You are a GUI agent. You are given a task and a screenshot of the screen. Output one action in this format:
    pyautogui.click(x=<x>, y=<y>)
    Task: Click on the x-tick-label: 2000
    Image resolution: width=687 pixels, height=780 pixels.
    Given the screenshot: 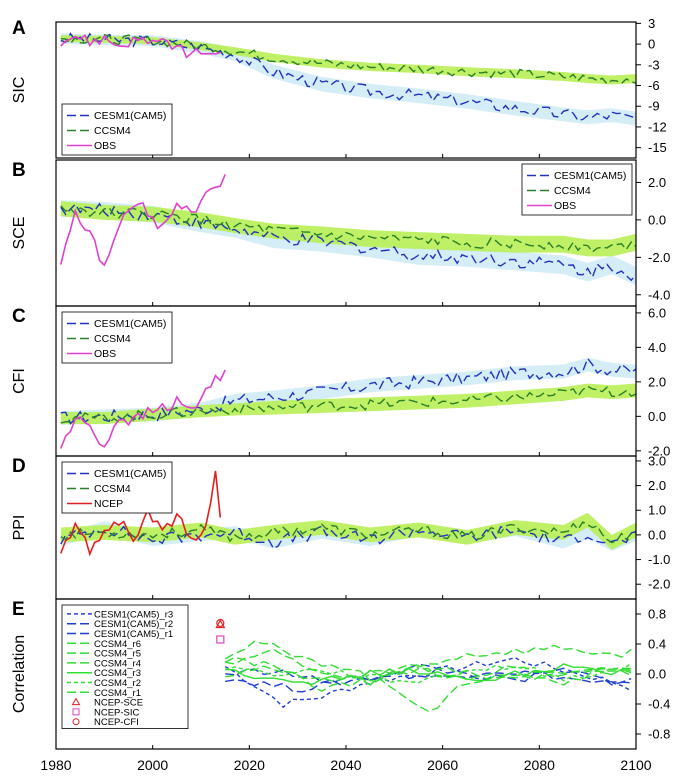 What is the action you would take?
    pyautogui.click(x=152, y=765)
    